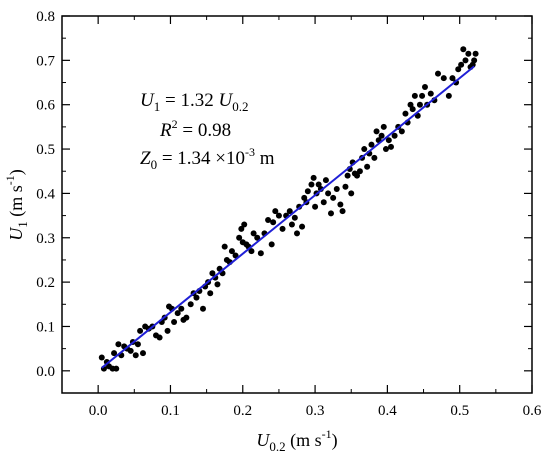 The image size is (550, 460). Describe the element at coordinates (170, 411) in the screenshot. I see `x-tick-label: 0.1` at that location.